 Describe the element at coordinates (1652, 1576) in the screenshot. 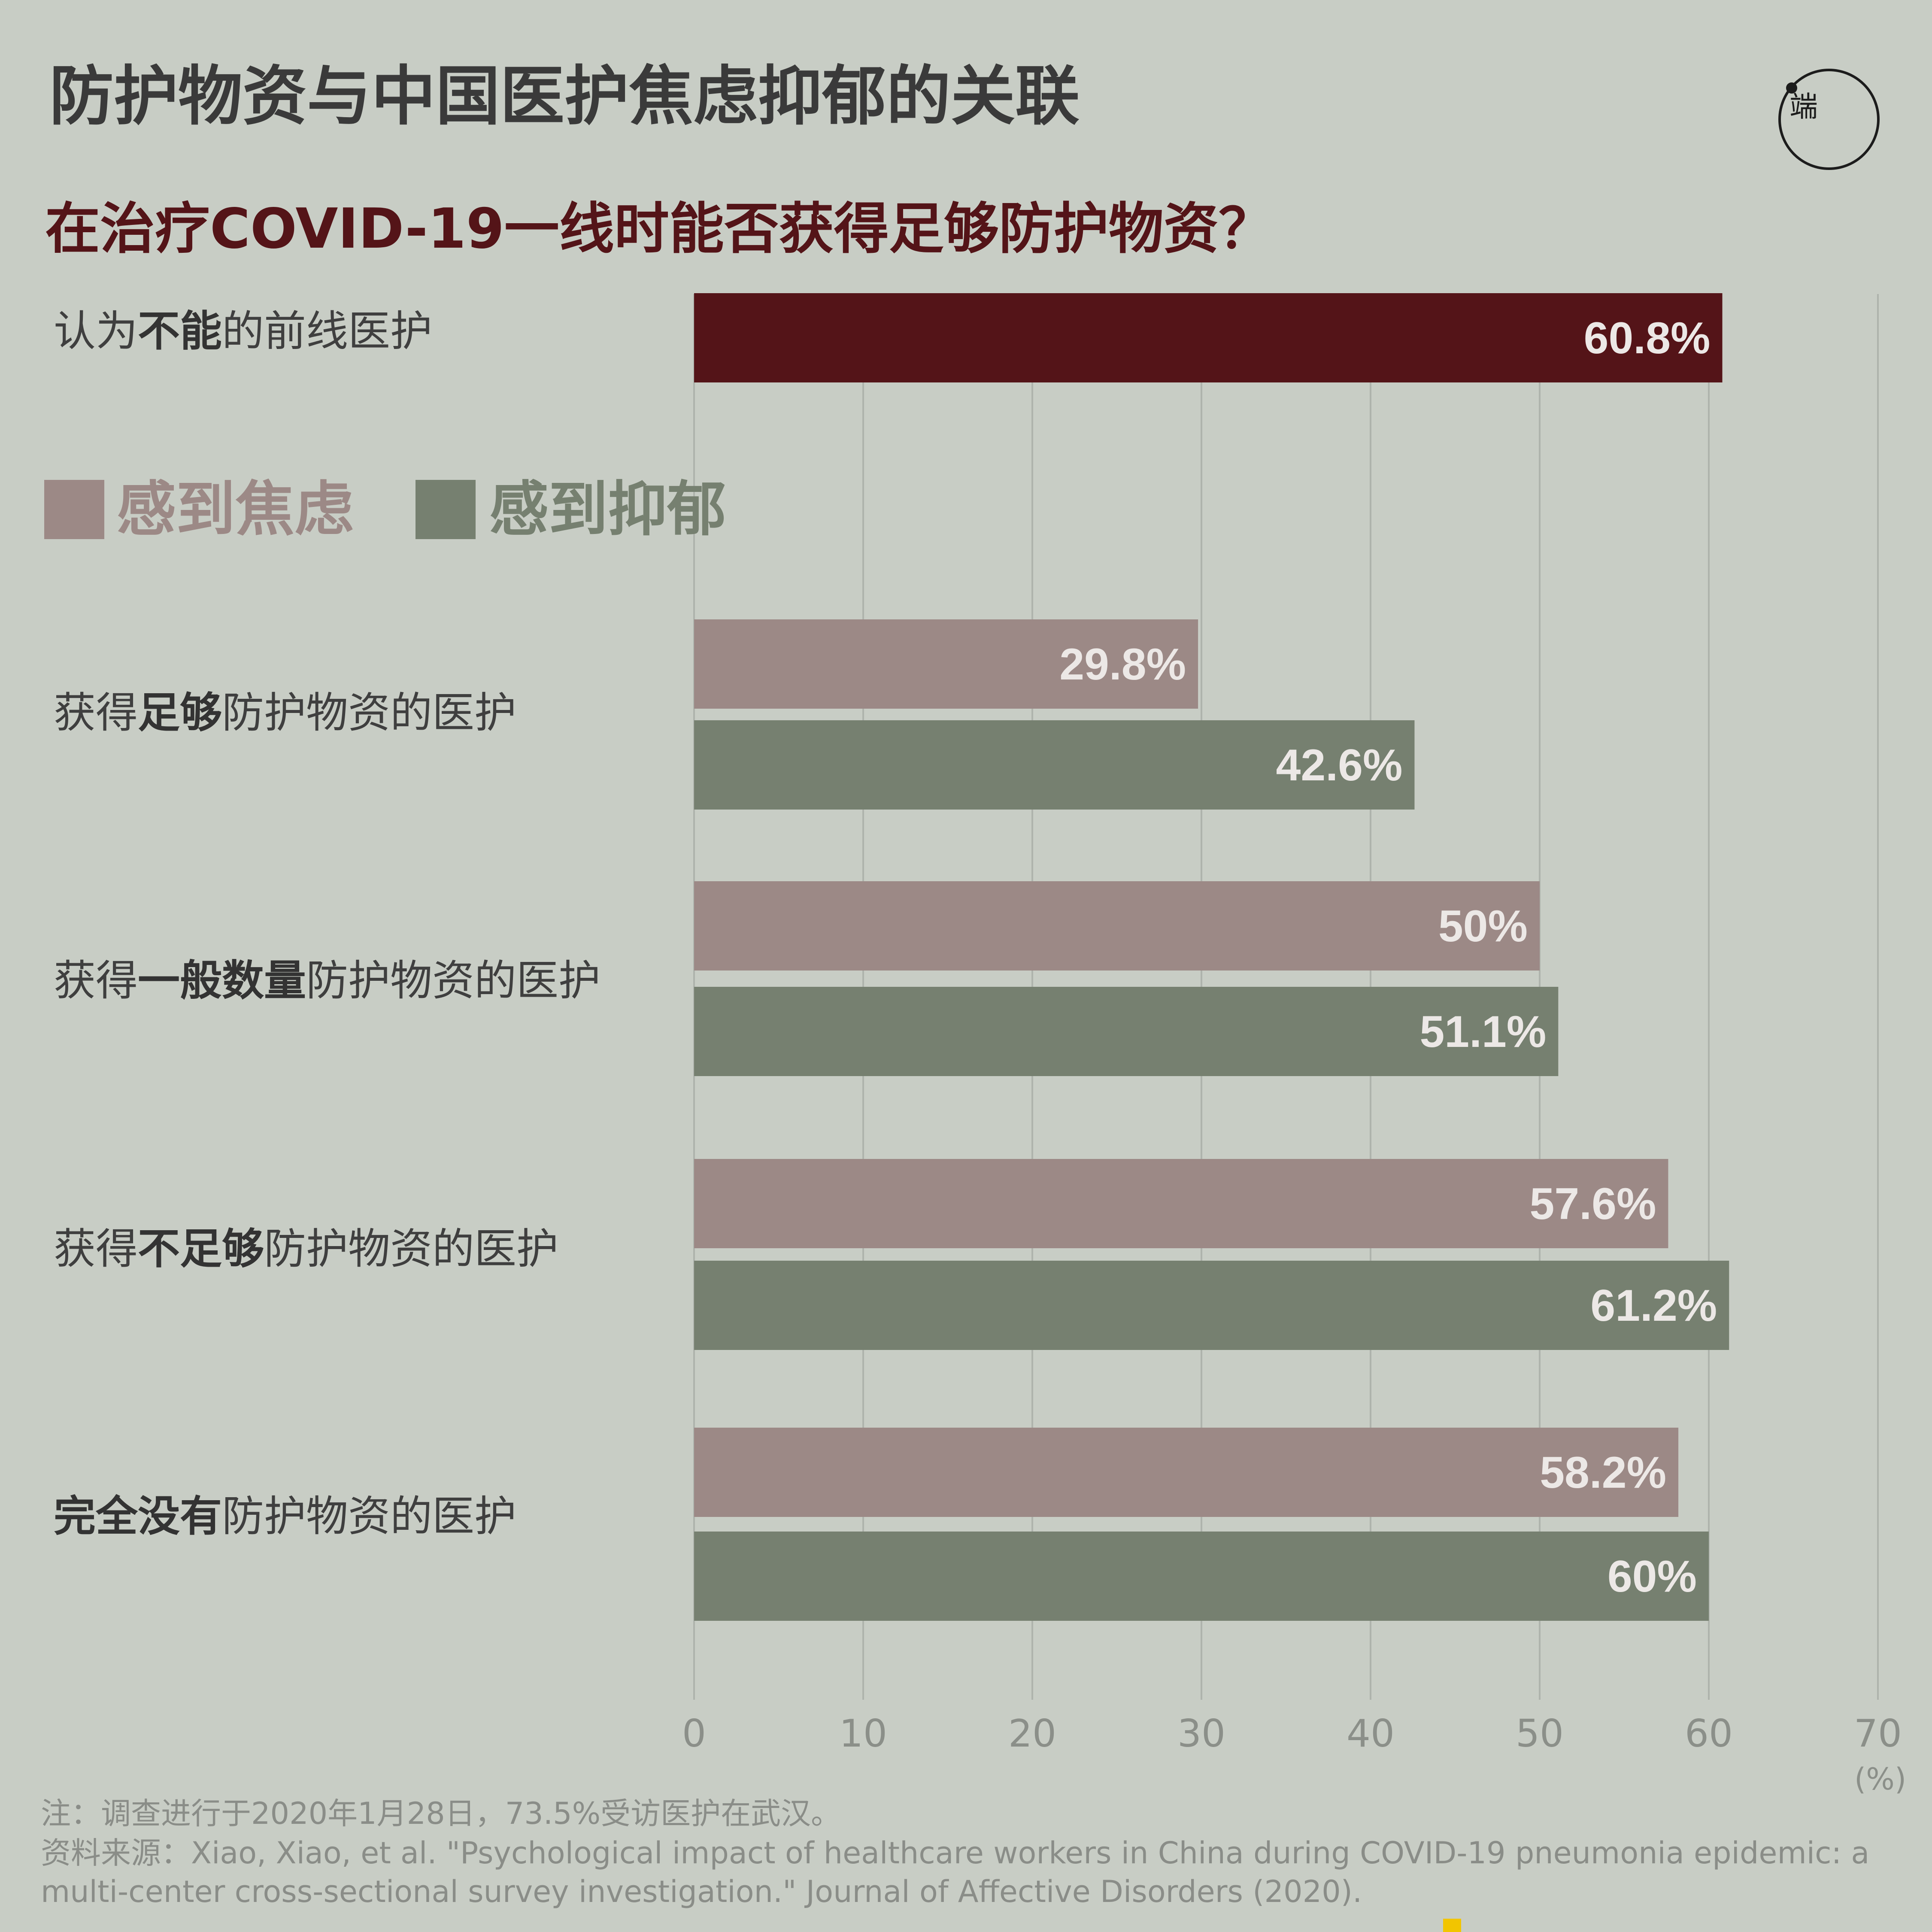

I see `bar-value-label: 60%` at that location.